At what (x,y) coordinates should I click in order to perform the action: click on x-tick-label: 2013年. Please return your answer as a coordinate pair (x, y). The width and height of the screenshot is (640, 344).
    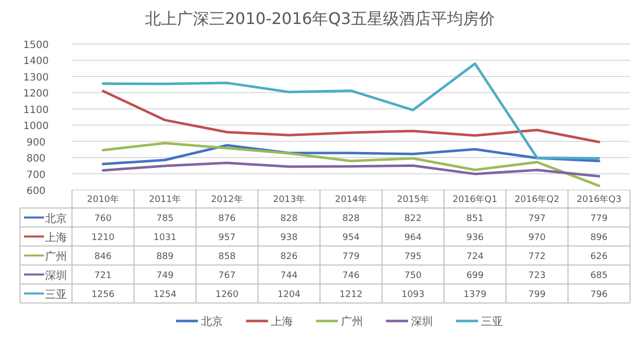
    Looking at the image, I should click on (289, 199).